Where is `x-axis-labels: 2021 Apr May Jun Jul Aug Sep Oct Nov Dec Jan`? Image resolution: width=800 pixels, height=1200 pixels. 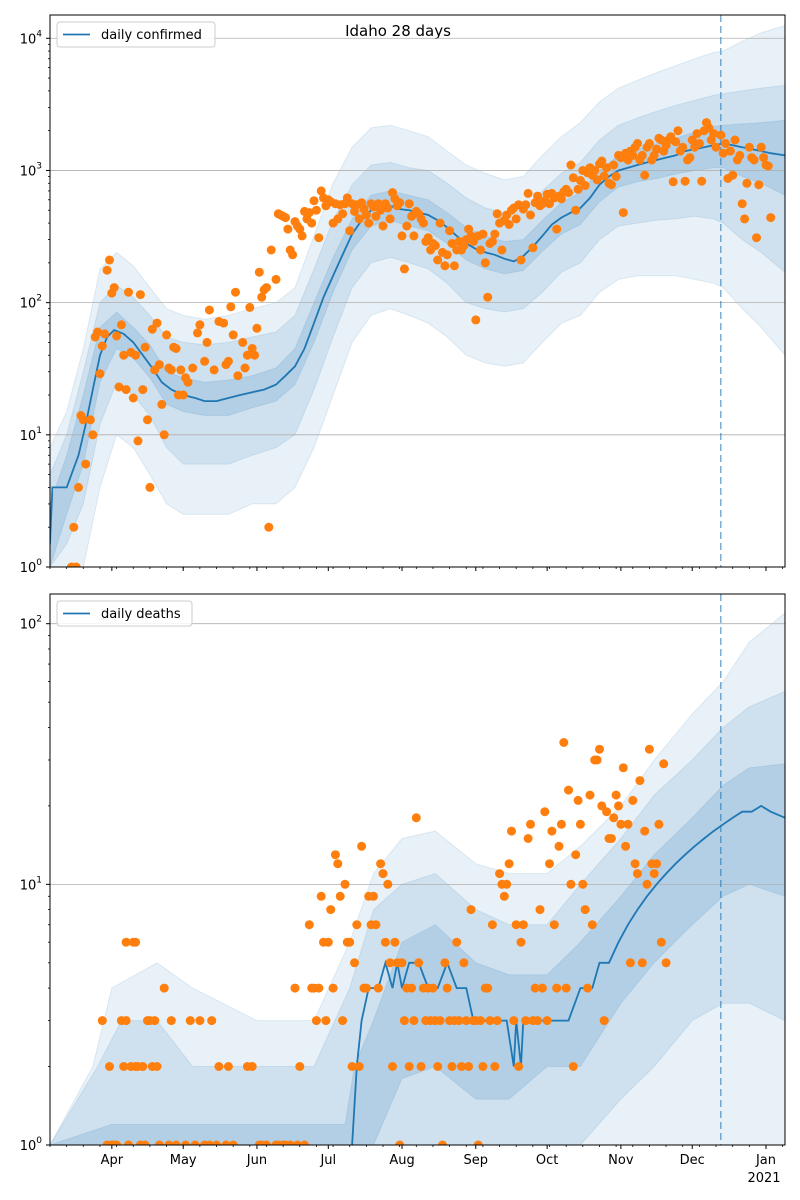
x-axis-labels: 2021 Apr May Jun Jul Aug Sep Oct Nov Dec Jan is located at coordinates (441, 1169).